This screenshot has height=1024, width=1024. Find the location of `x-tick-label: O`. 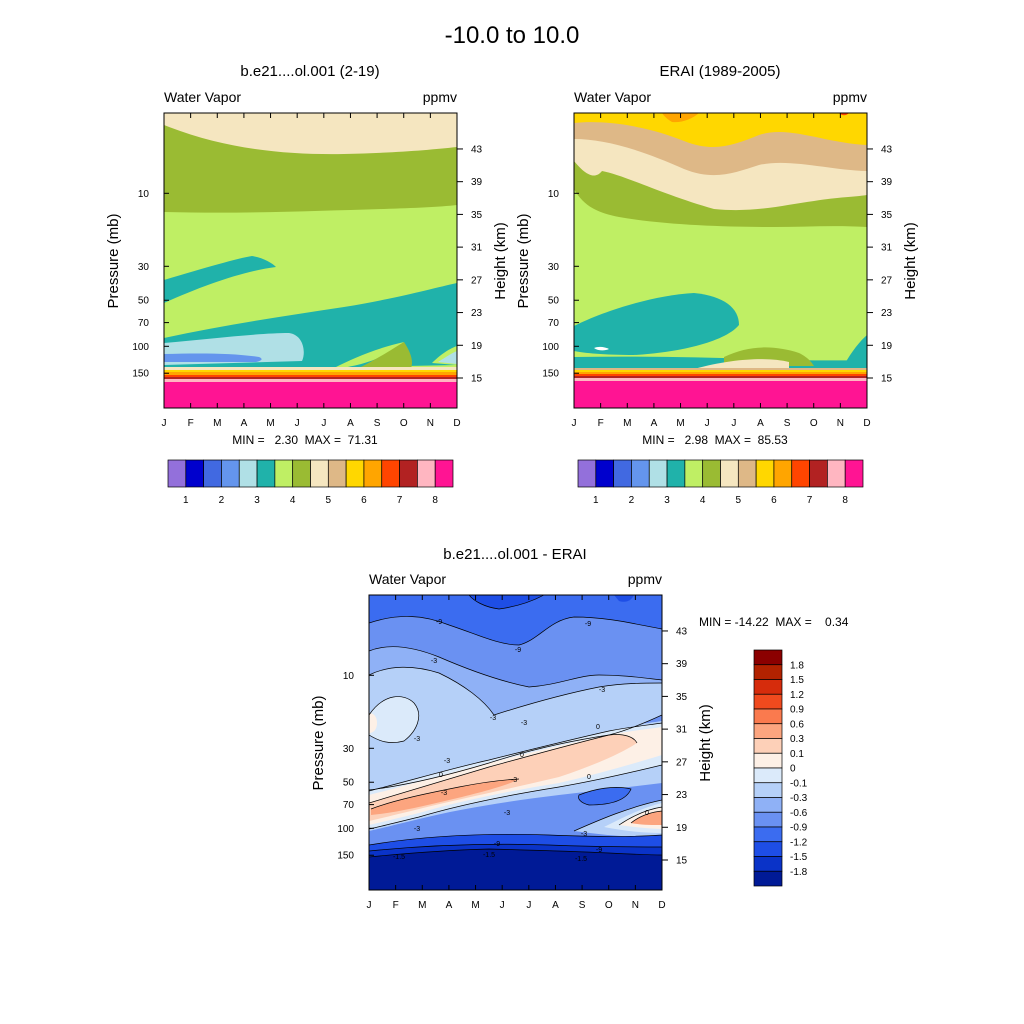

x-tick-label: O is located at coordinates (609, 905).